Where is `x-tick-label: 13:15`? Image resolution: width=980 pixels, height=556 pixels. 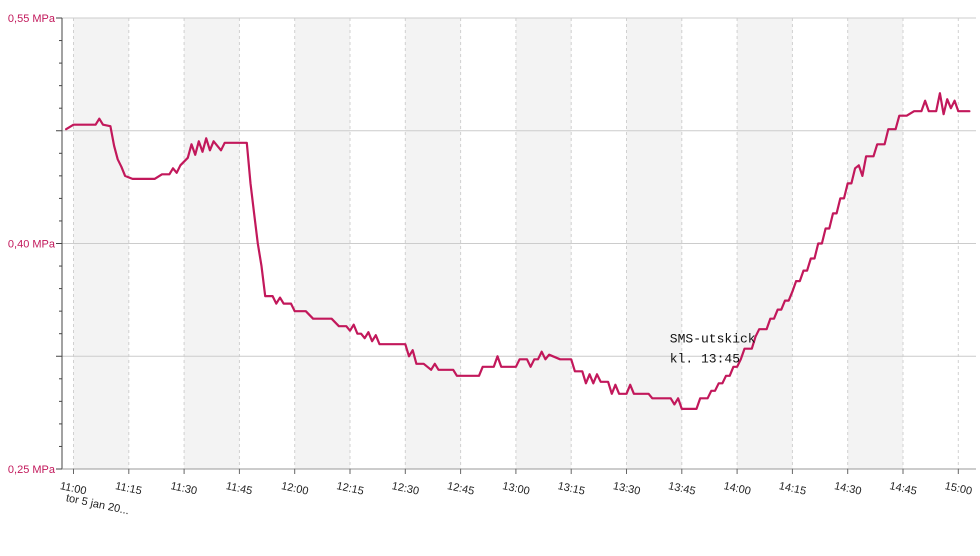 x-tick-label: 13:15 is located at coordinates (571, 488).